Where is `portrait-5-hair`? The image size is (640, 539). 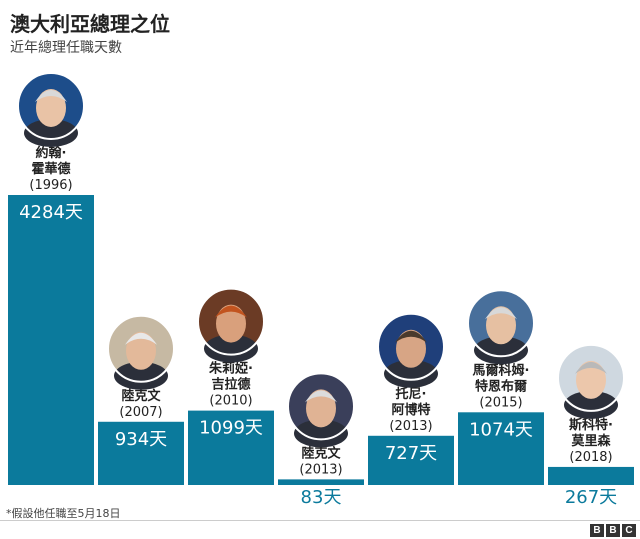 portrait-5-hair is located at coordinates (501, 313).